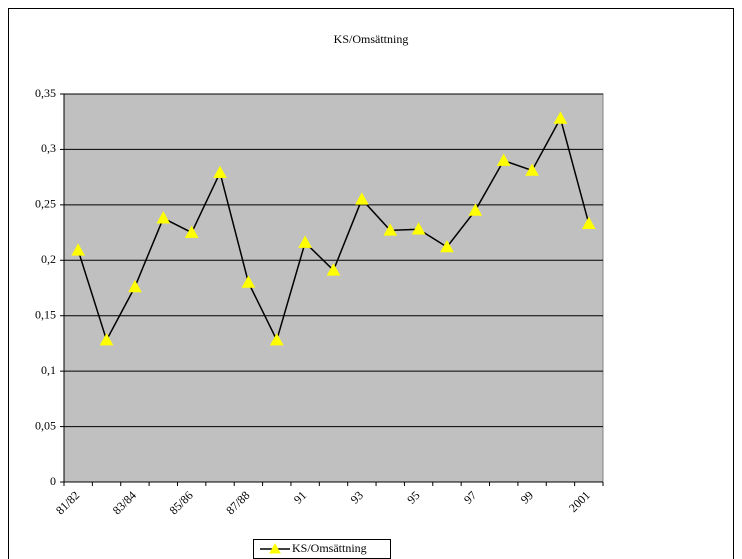 The width and height of the screenshot is (742, 559). What do you see at coordinates (371, 39) in the screenshot?
I see `chart-title: KS/Omsättning` at bounding box center [371, 39].